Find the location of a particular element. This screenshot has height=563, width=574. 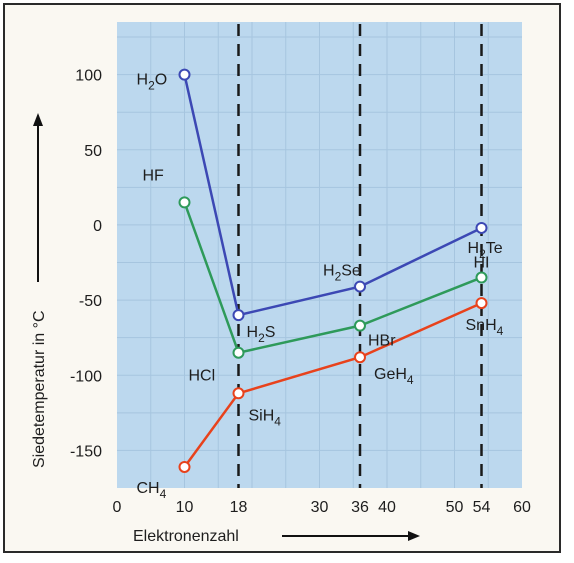

x-tick-label: 30 is located at coordinates (320, 507).